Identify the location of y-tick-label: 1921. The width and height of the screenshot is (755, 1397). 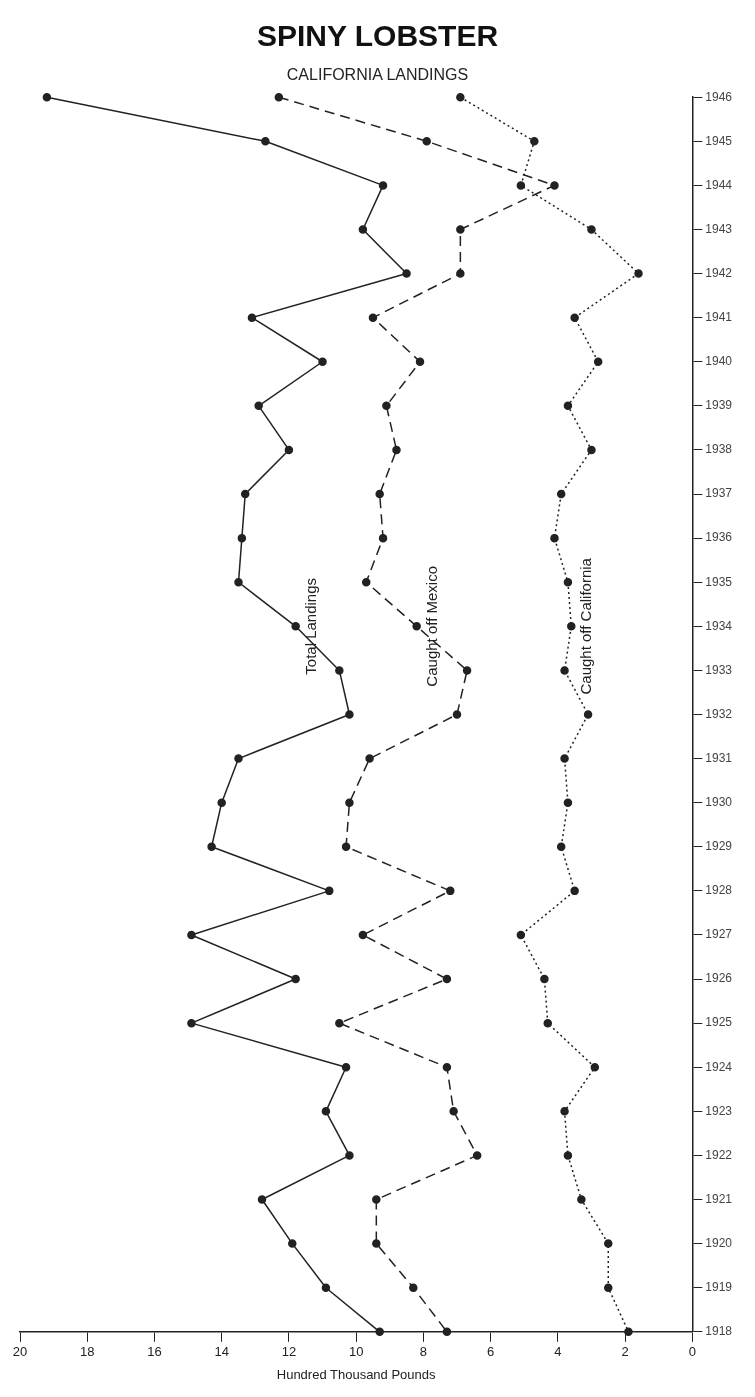
(719, 1198).